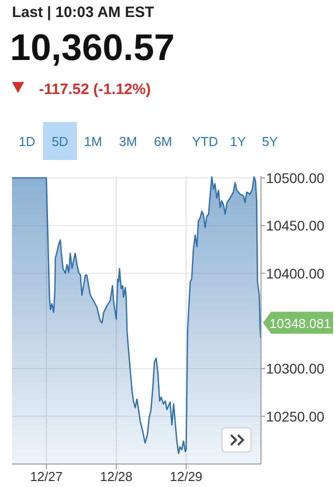 This screenshot has width=334, height=487. What do you see at coordinates (270, 141) in the screenshot?
I see `text: 5Y` at bounding box center [270, 141].